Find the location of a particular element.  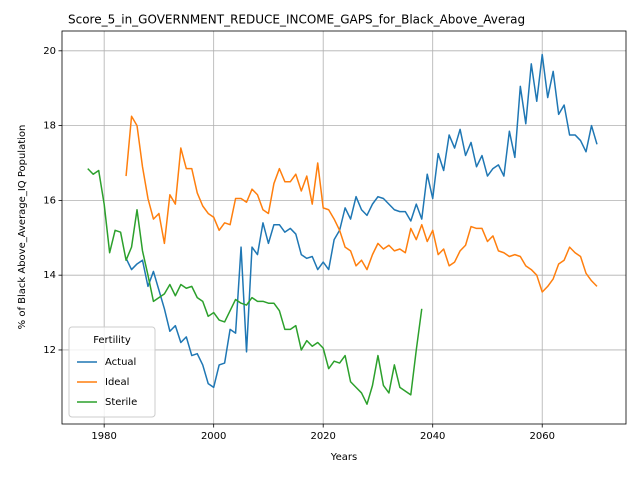

y-tick-label: 20 is located at coordinates (49, 51).